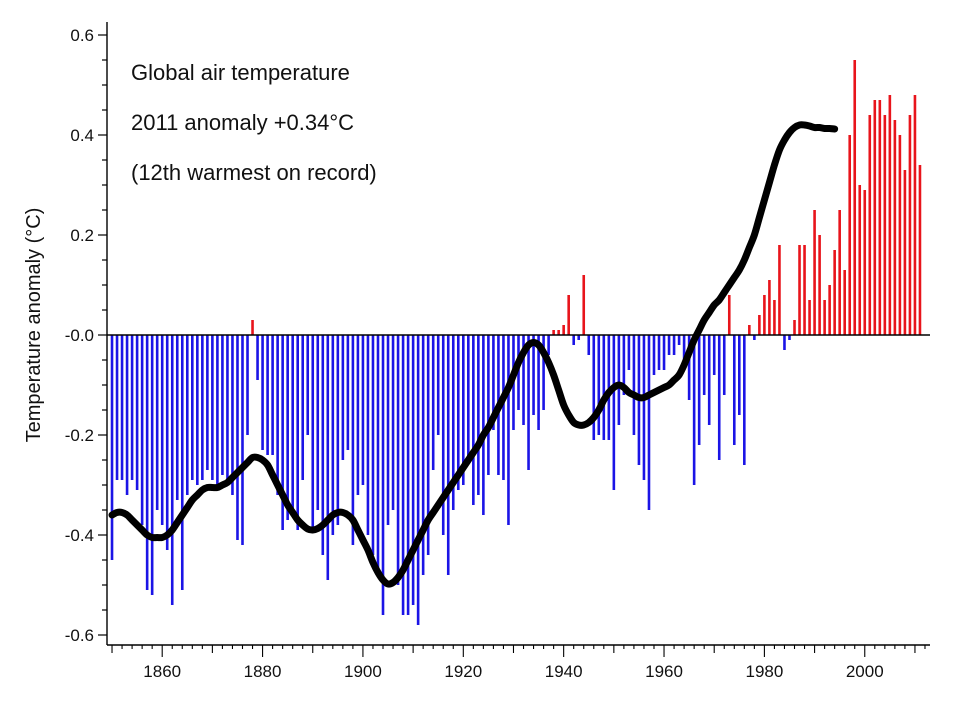 The image size is (960, 720). What do you see at coordinates (548, 345) in the screenshot?
I see `anomaly-bar-1937` at bounding box center [548, 345].